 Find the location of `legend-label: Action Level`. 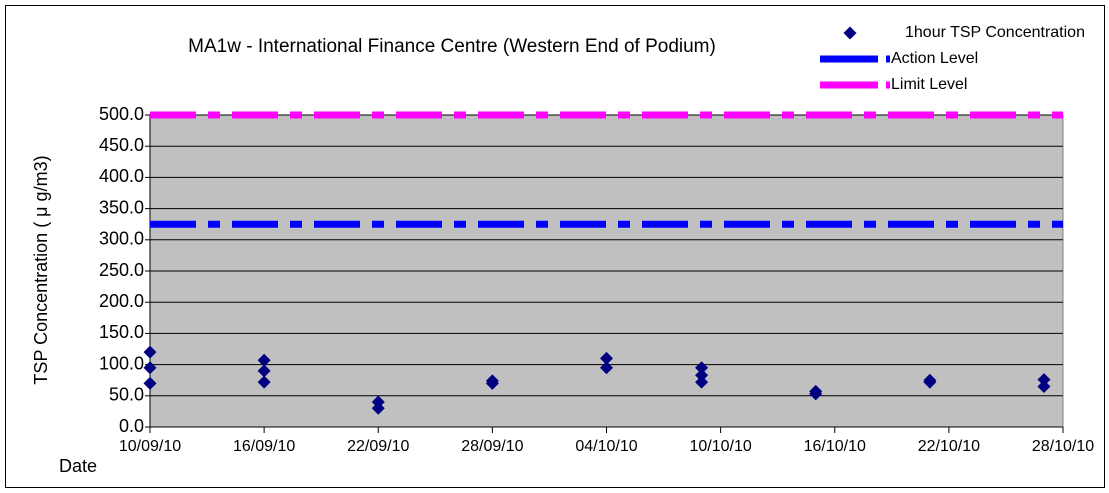

legend-label: Action Level is located at coordinates (934, 58).